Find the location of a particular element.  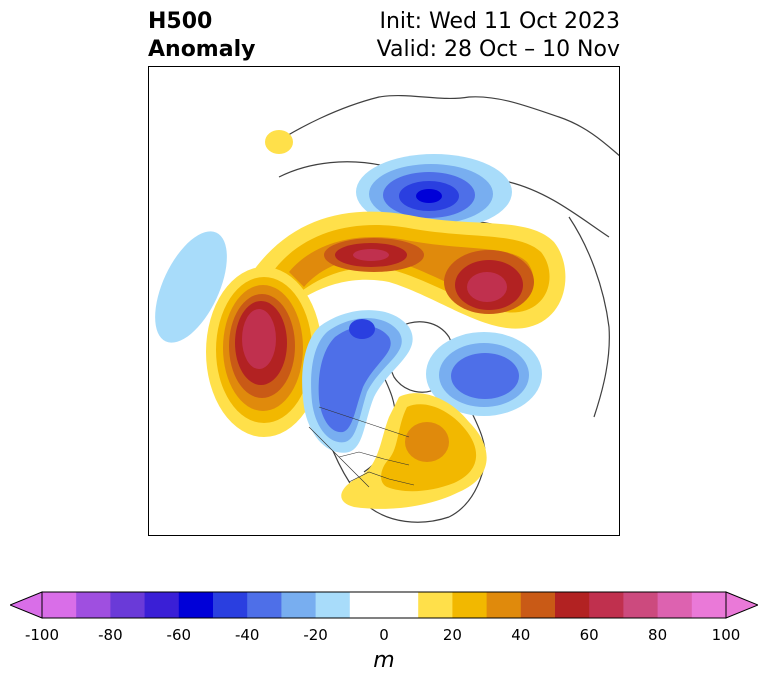

positive-anomaly-eastern-us is located at coordinates (414, 451).